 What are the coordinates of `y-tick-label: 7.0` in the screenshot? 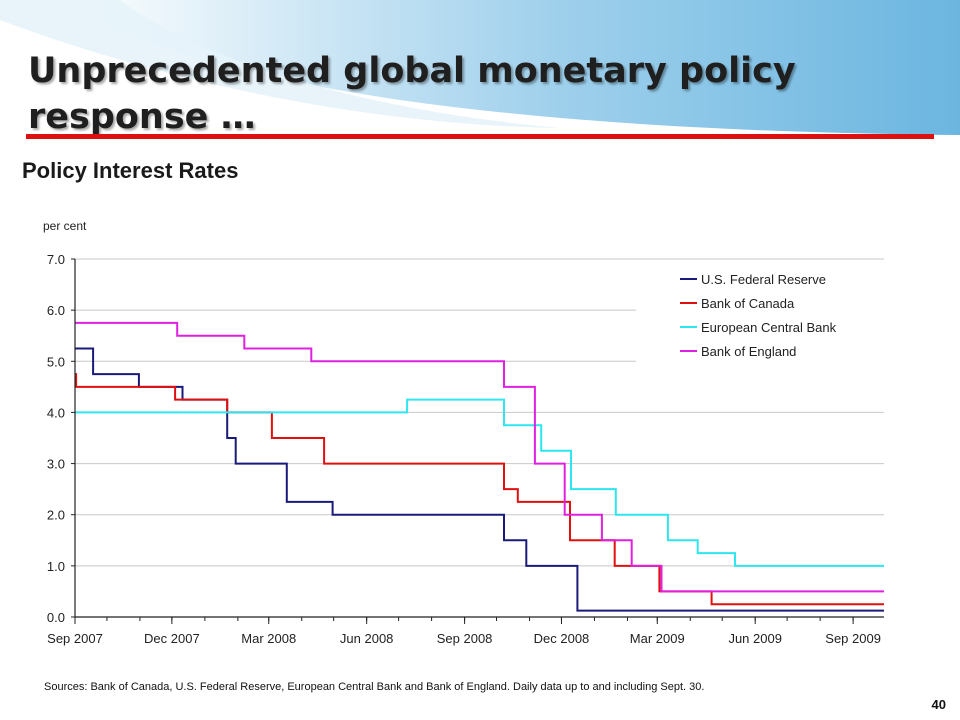 It's located at (56, 259).